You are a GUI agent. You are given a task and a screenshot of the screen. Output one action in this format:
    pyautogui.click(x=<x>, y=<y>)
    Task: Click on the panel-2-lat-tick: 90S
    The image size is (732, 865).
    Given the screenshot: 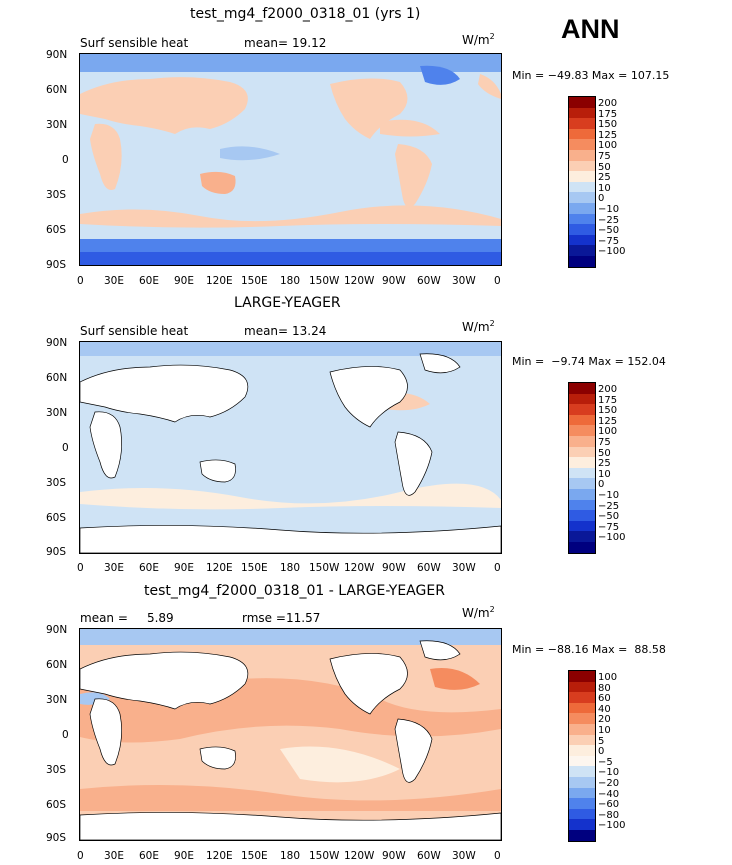 What is the action you would take?
    pyautogui.click(x=56, y=552)
    